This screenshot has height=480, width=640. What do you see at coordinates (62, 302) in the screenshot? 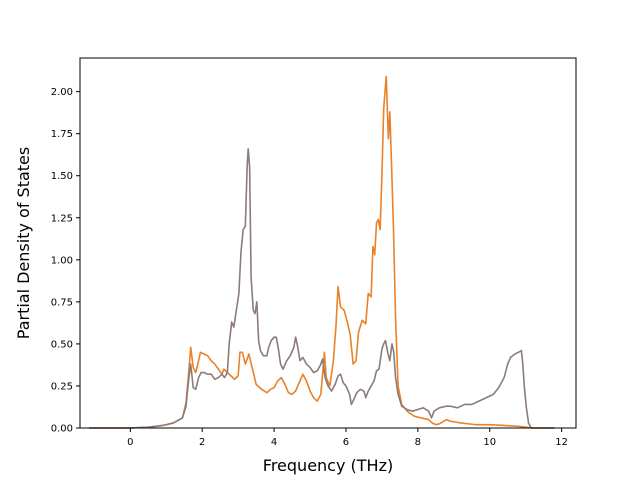
I see `y-tick-label: 0.75` at bounding box center [62, 302].